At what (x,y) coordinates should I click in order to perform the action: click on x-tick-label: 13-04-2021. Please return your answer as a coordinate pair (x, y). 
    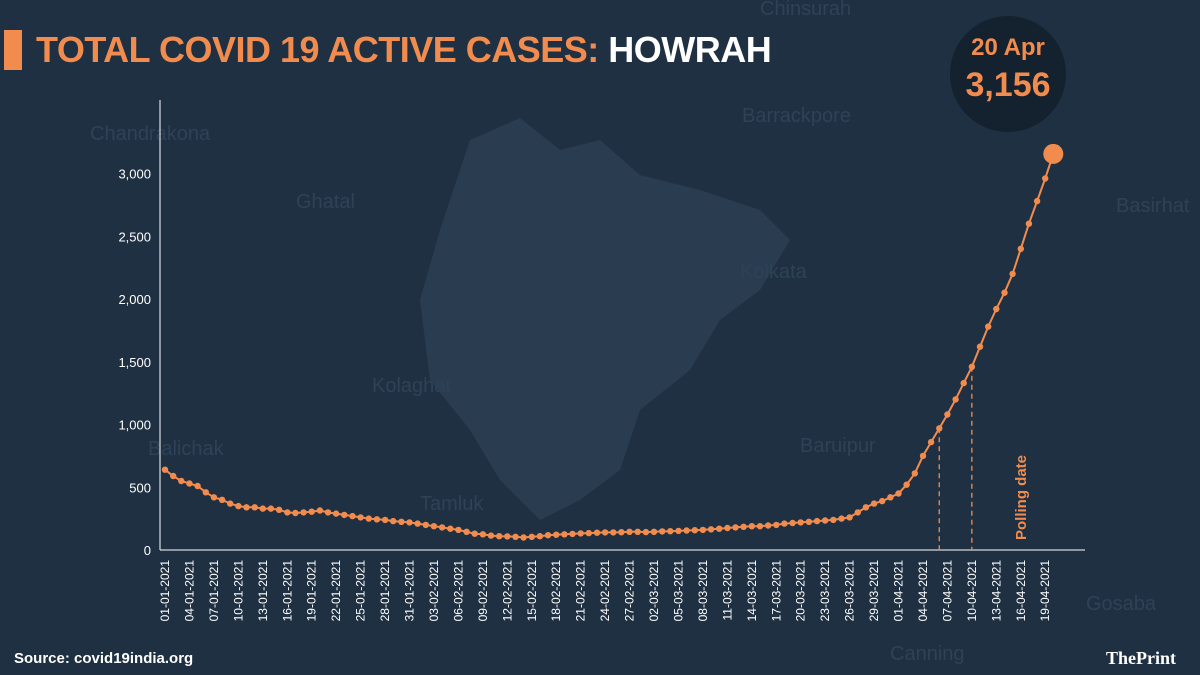
    Looking at the image, I should click on (996, 591).